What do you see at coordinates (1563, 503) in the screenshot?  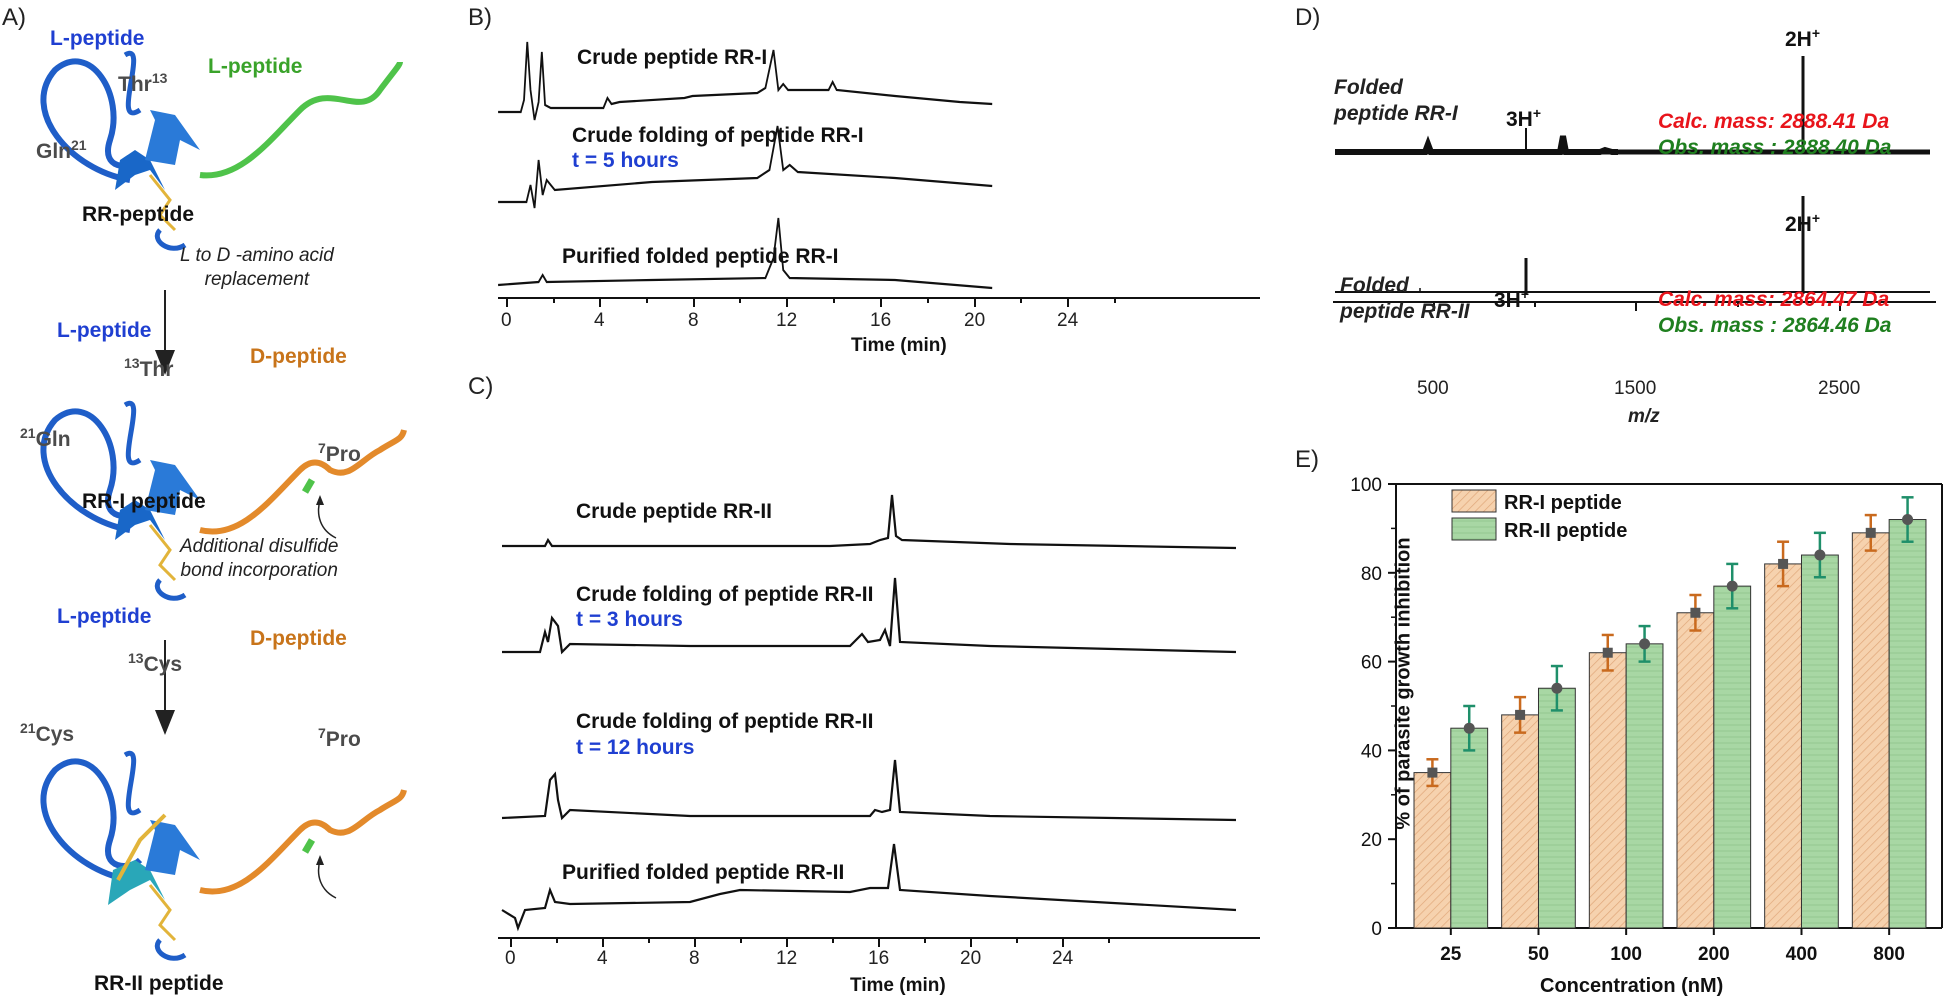 I see `e-legend-label: RR-I peptide` at bounding box center [1563, 503].